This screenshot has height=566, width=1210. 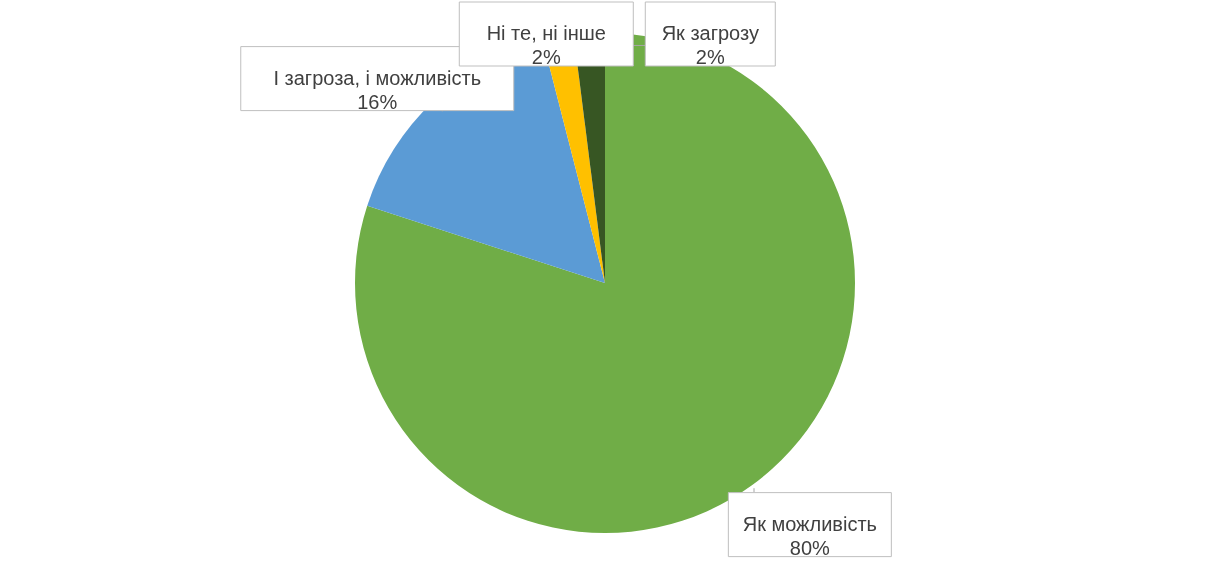 I want to click on data-label: 80%, so click(x=810, y=547).